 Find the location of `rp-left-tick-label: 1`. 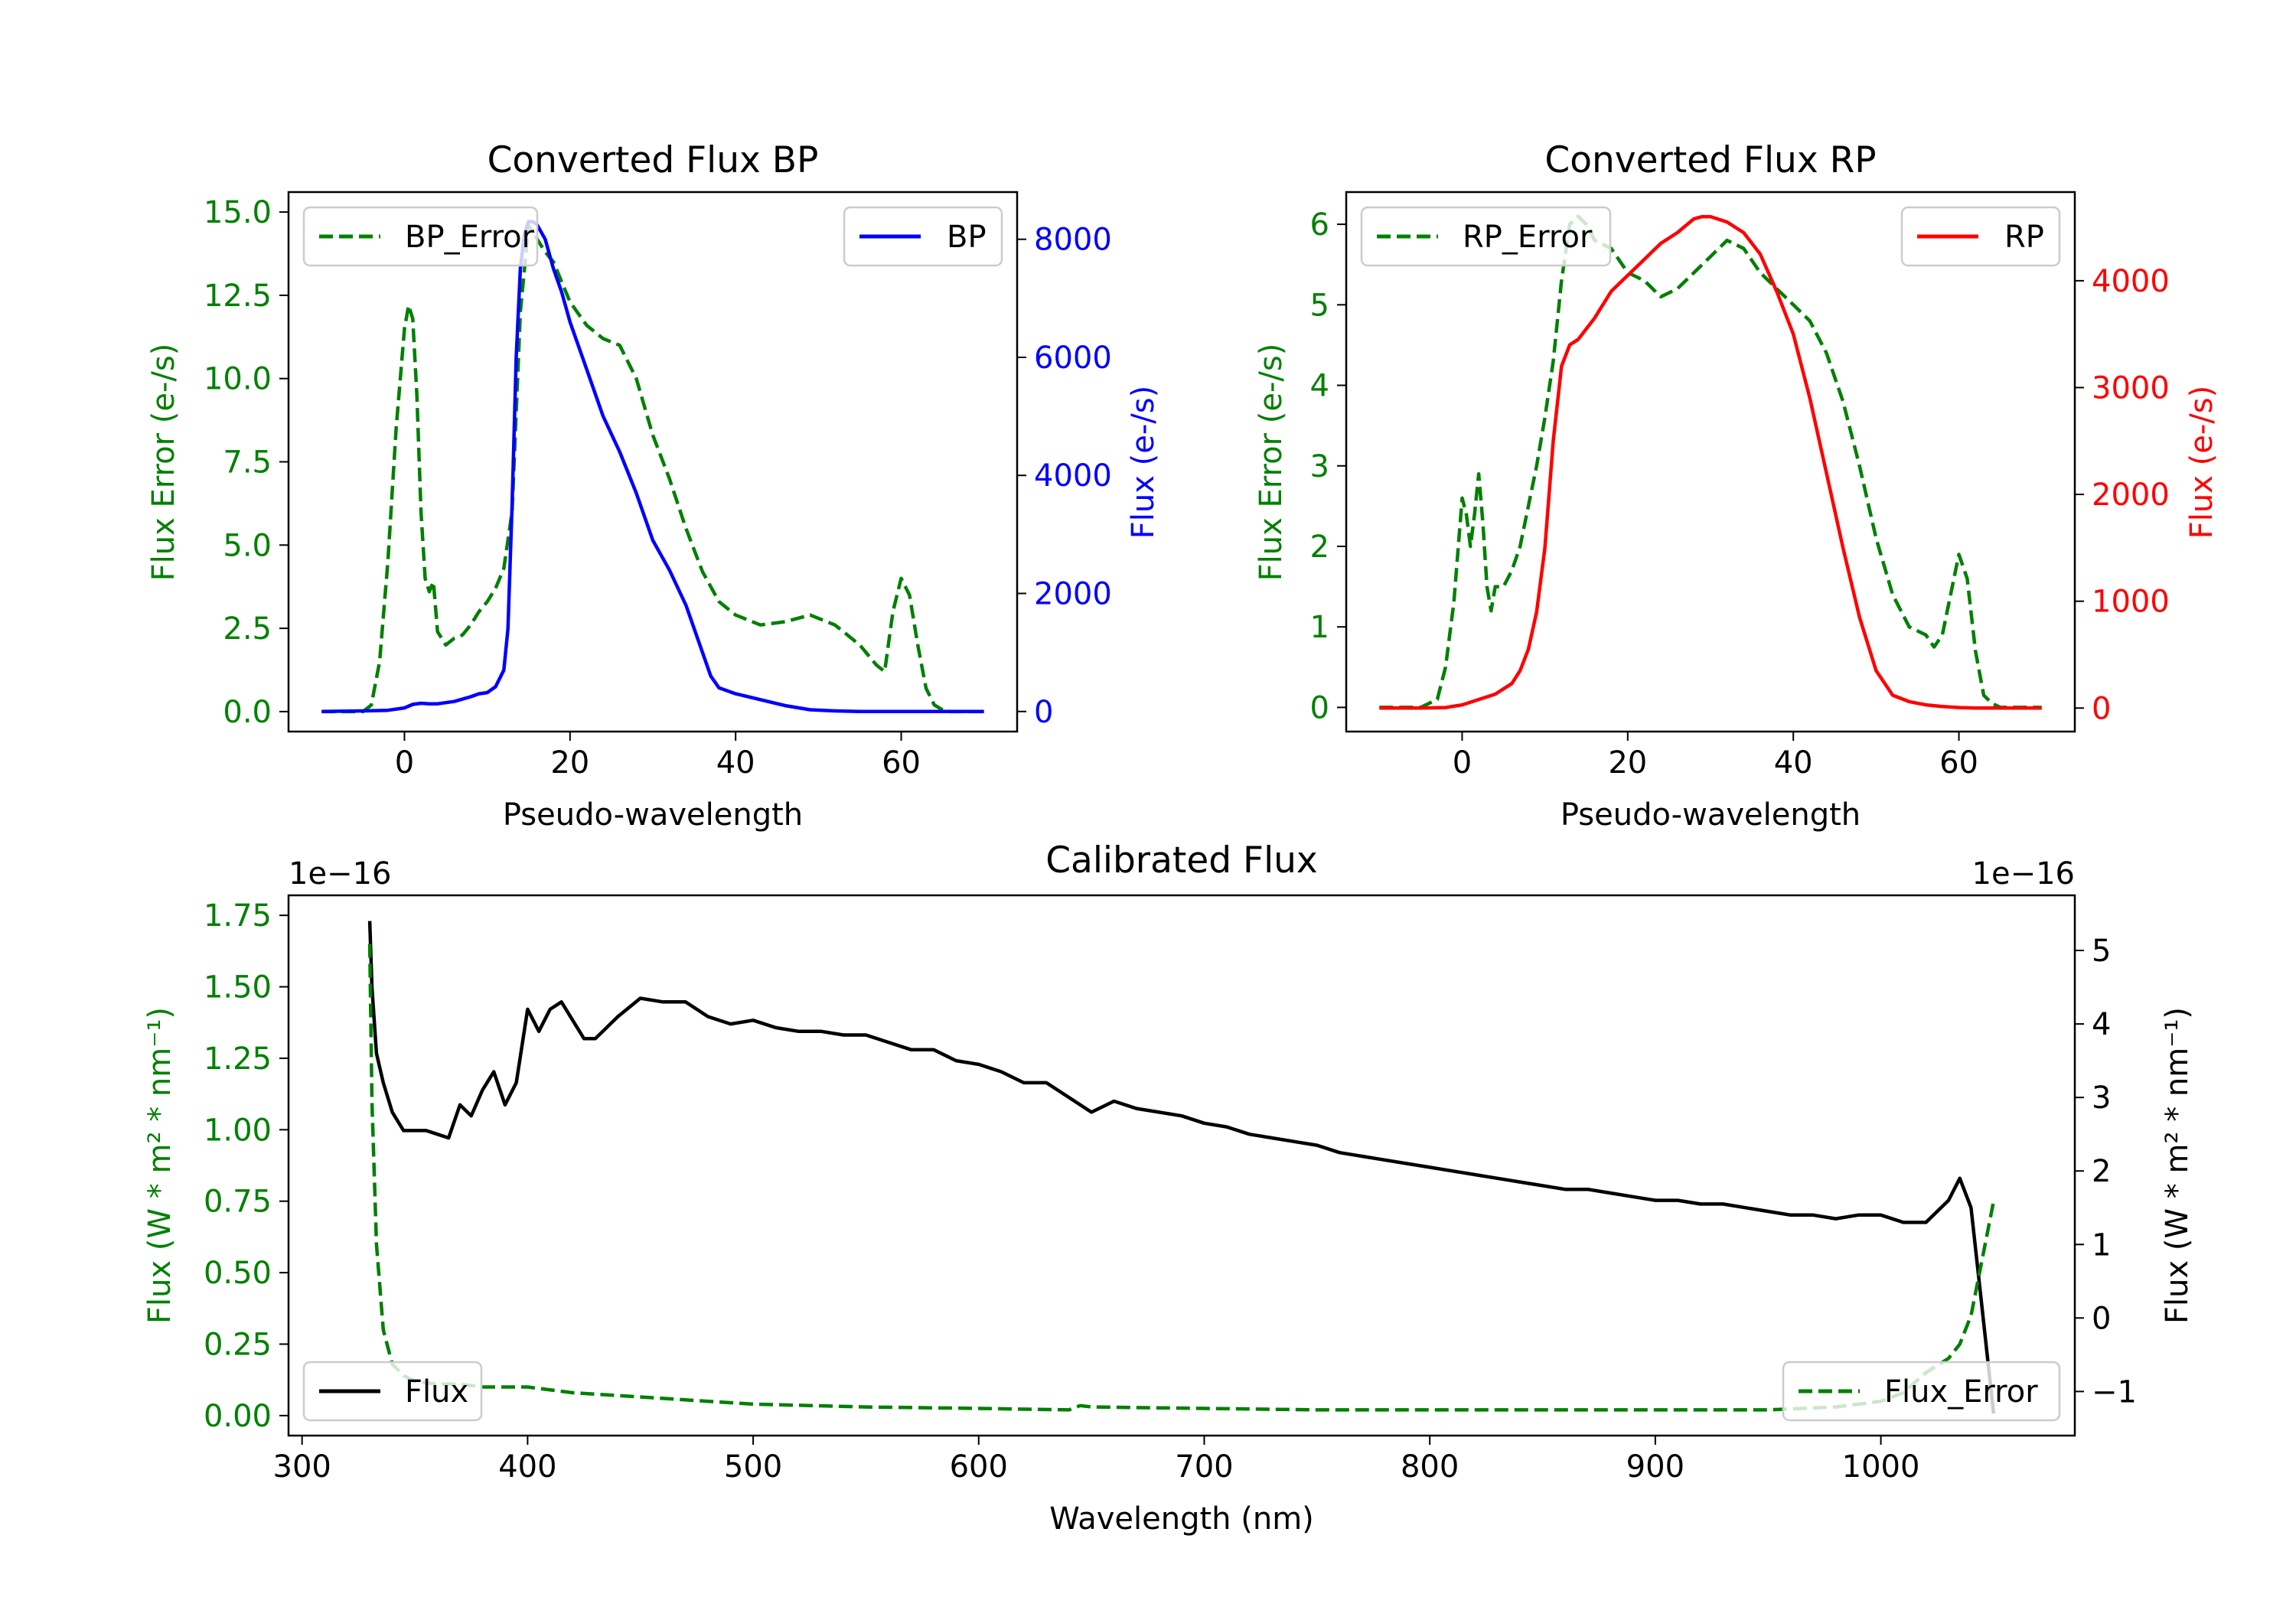

rp-left-tick-label: 1 is located at coordinates (1319, 627).